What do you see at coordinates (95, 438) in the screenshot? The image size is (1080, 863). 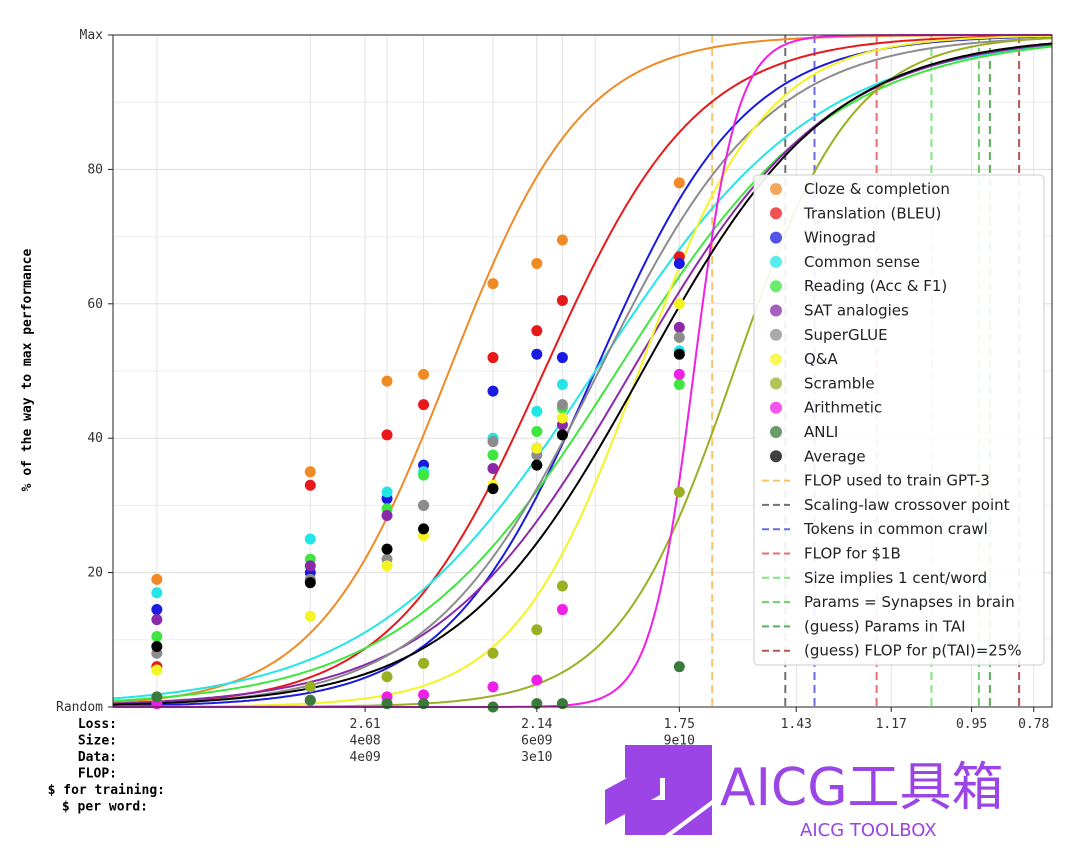 I see `y-tick-label: 40` at bounding box center [95, 438].